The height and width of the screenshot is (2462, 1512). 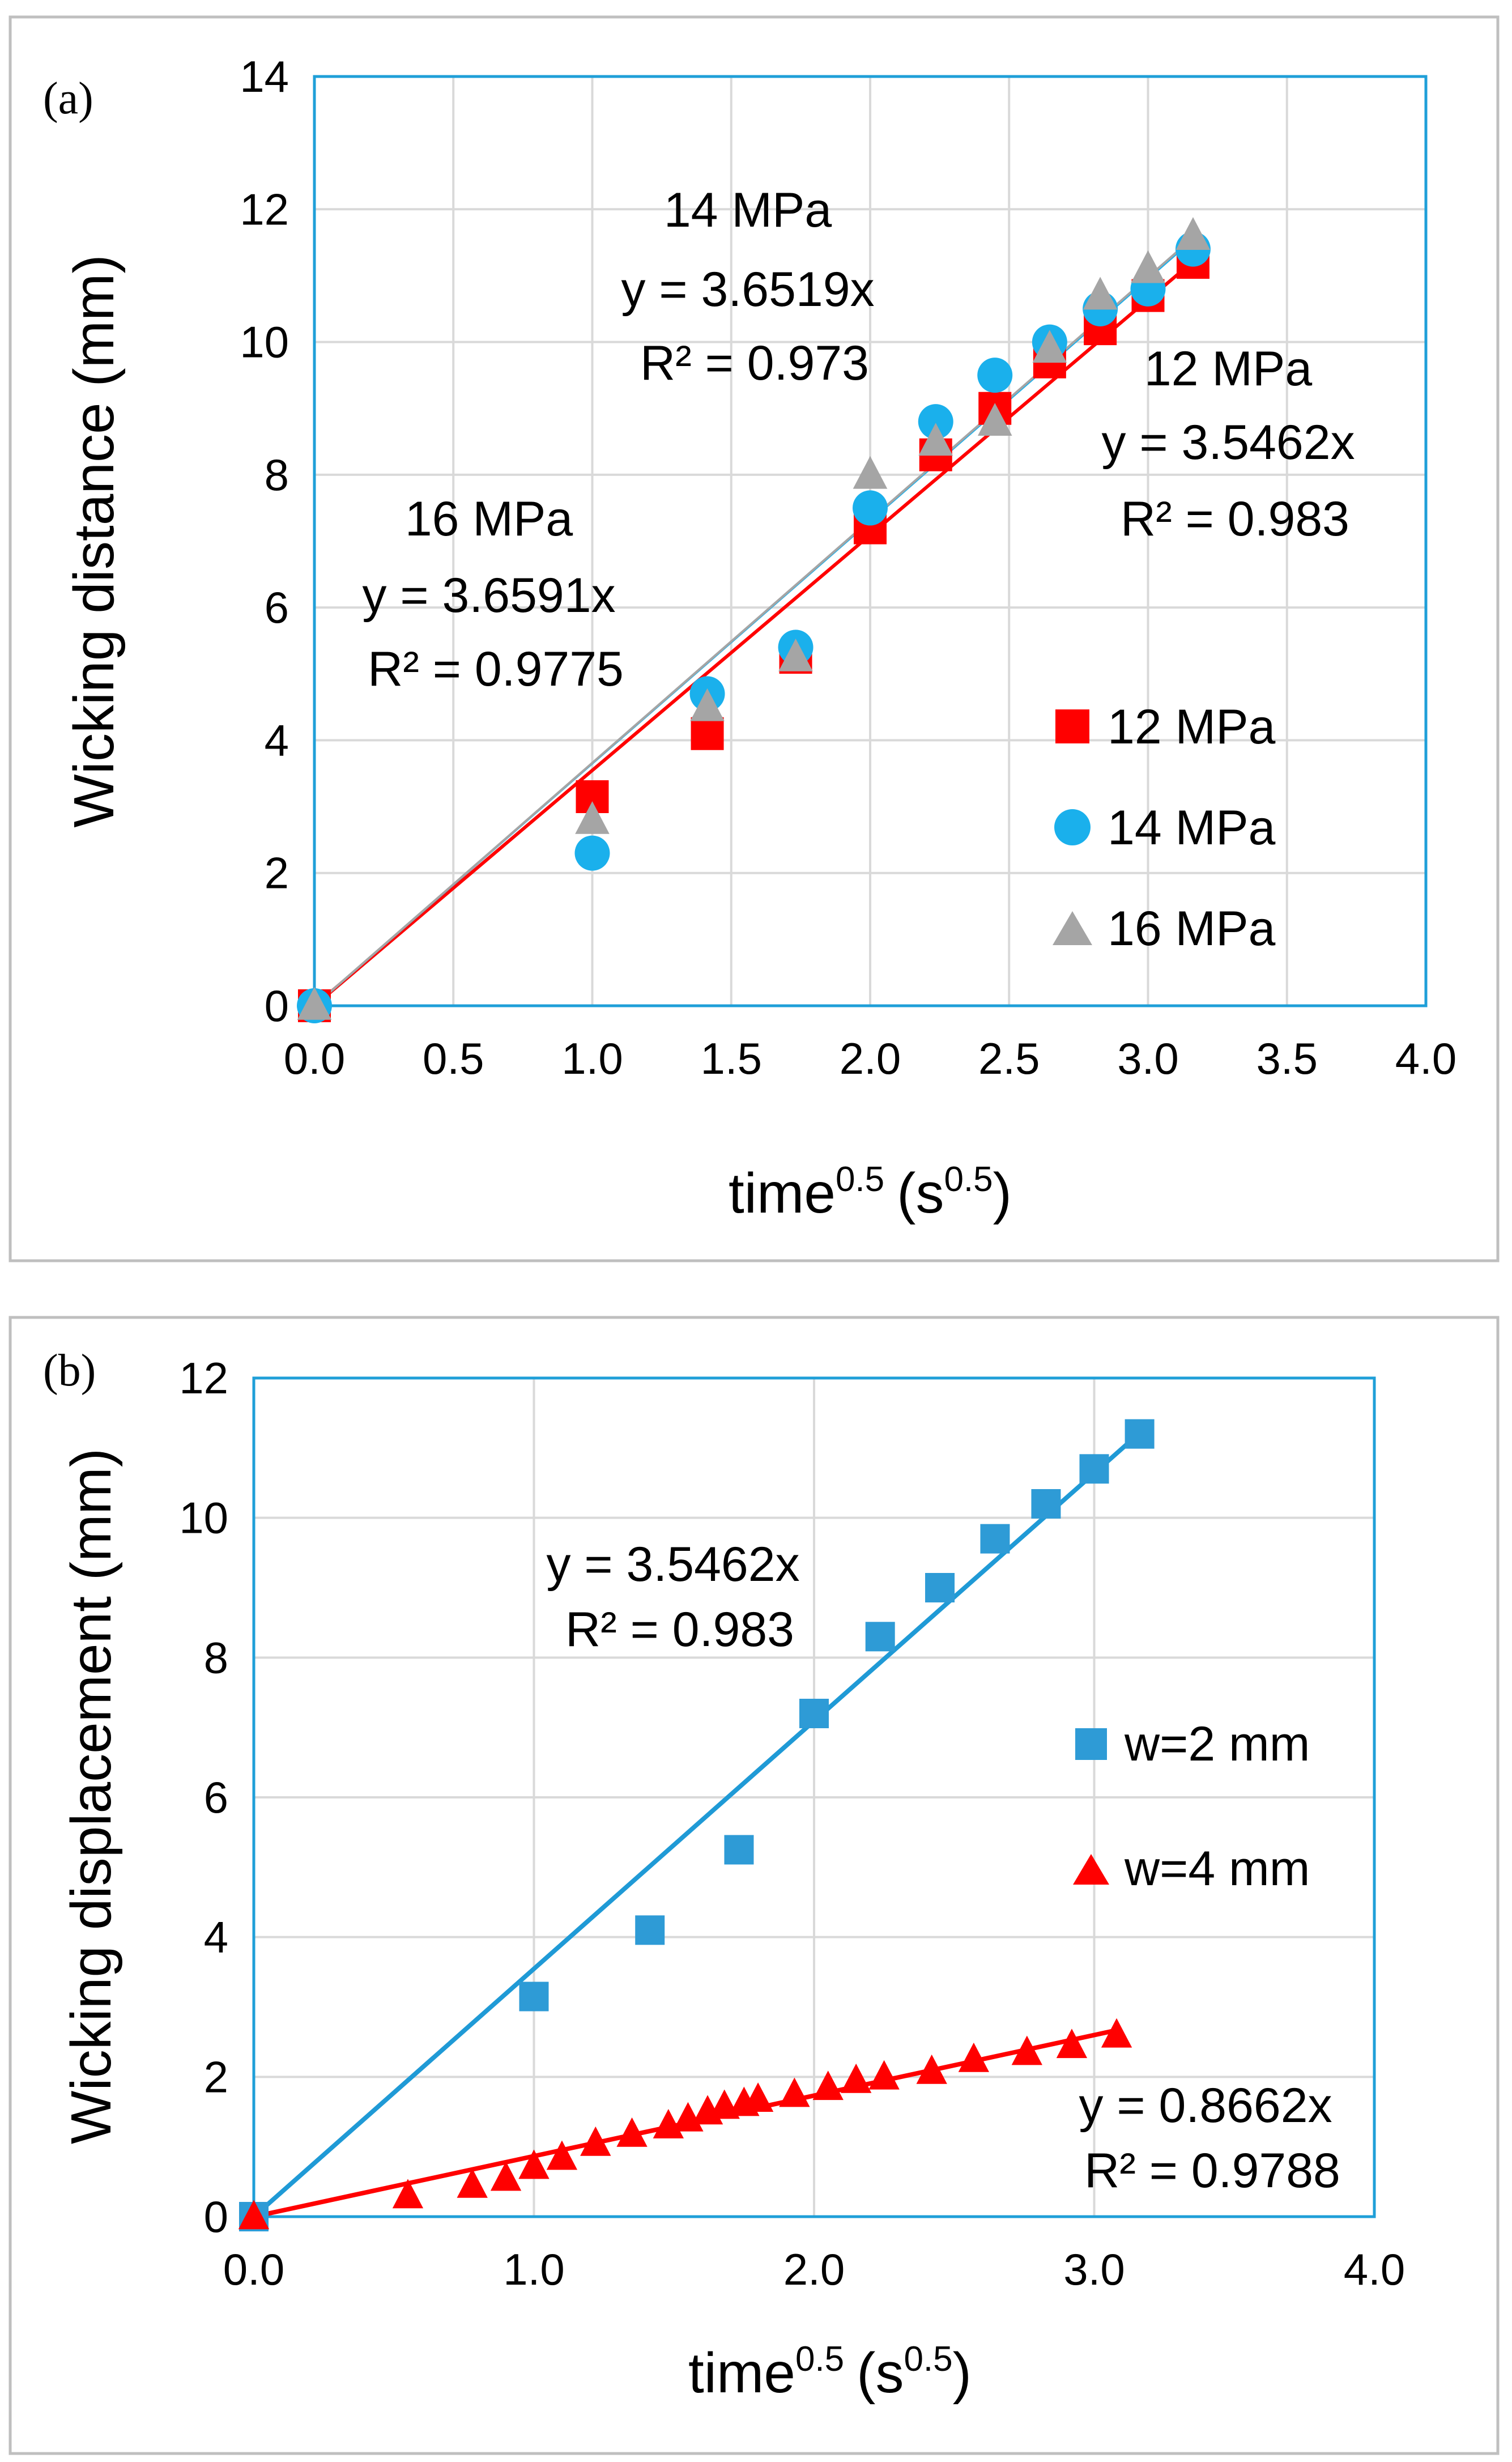 What do you see at coordinates (264, 541) in the screenshot?
I see `panel-a-y-tick-labels: 0 2 4 6 8 10 12 14` at bounding box center [264, 541].